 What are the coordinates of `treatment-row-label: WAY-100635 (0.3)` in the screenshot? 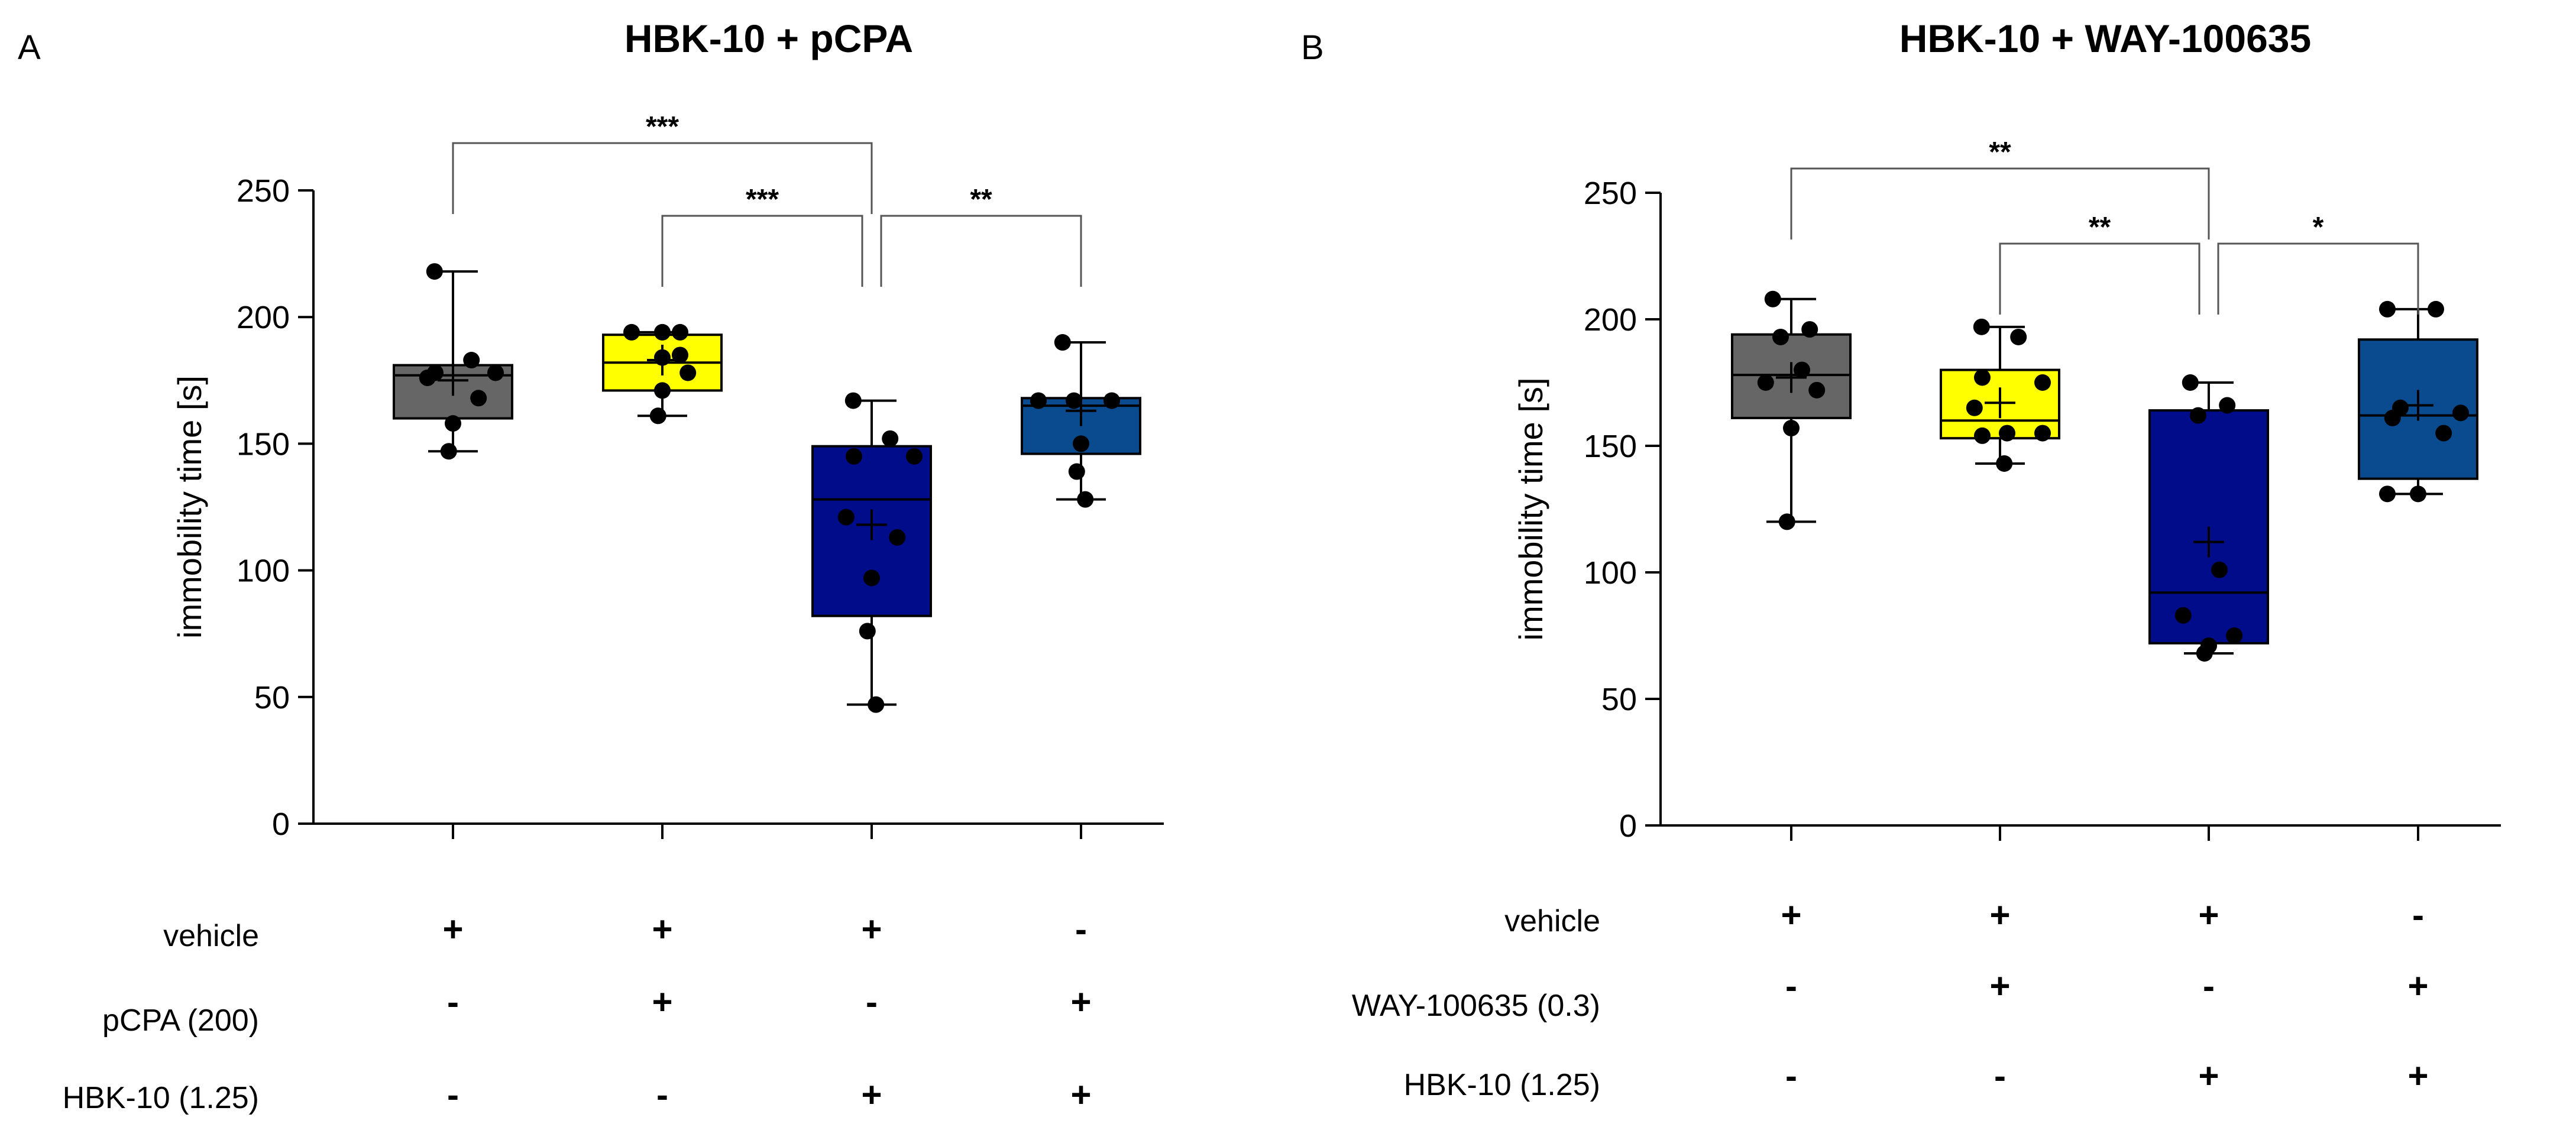 It's located at (1476, 1006).